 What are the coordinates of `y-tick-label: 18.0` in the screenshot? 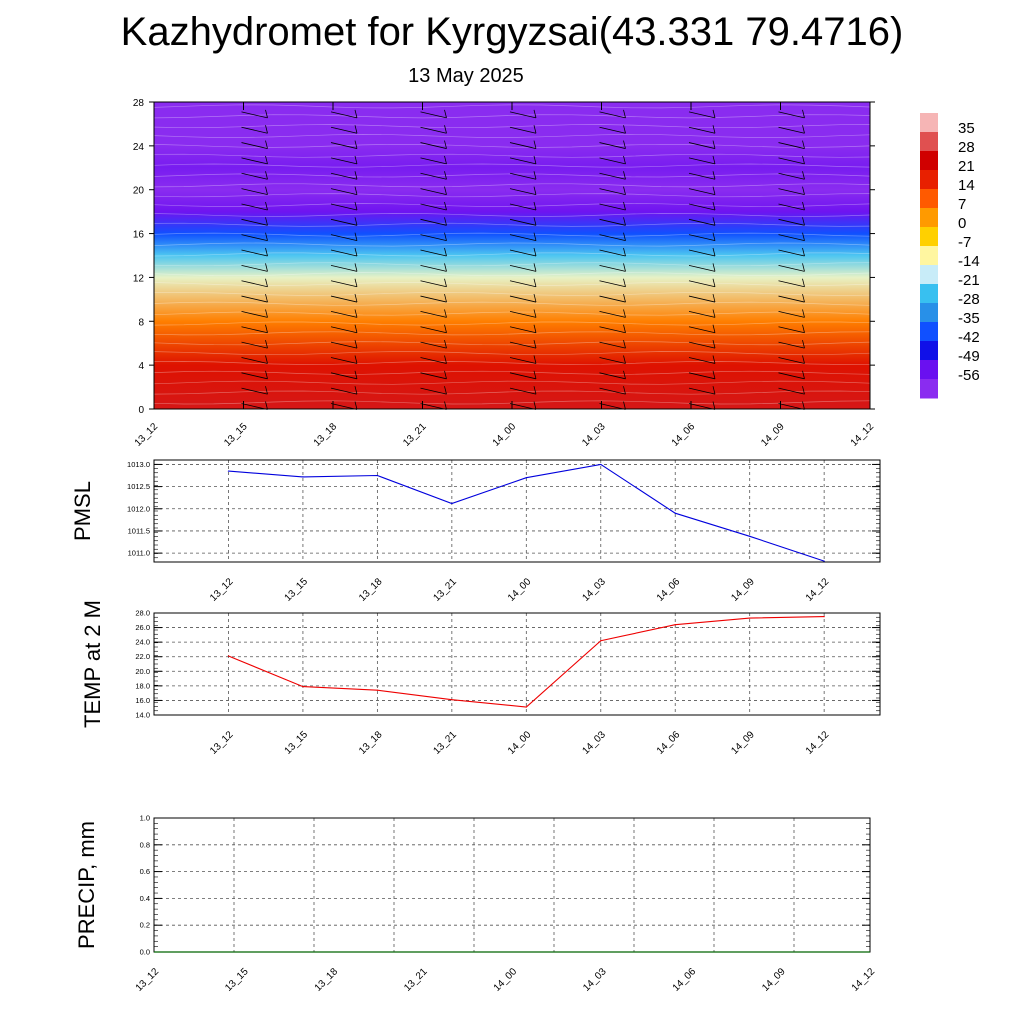 It's located at (142, 685).